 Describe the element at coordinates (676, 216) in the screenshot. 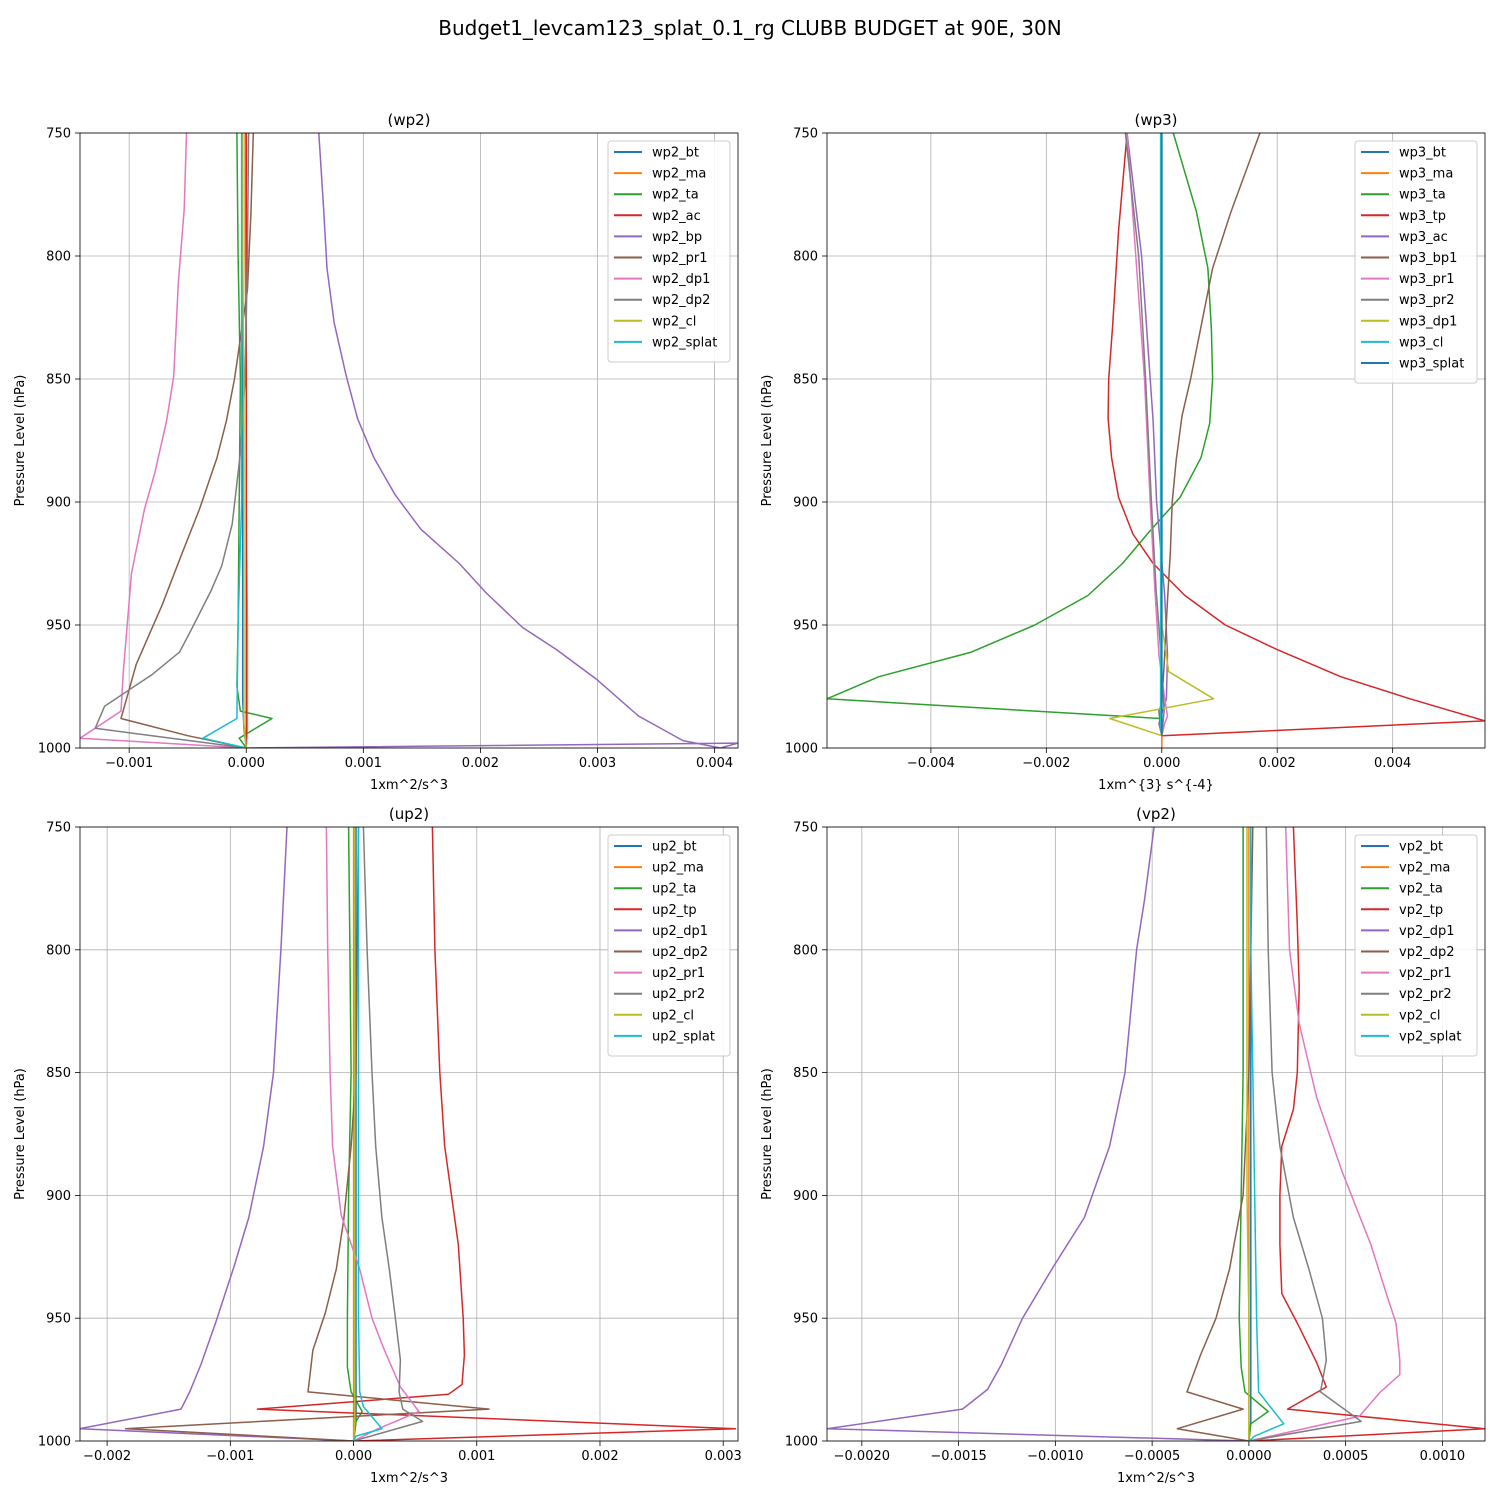

I see `legend-entry: wp2_ac` at that location.